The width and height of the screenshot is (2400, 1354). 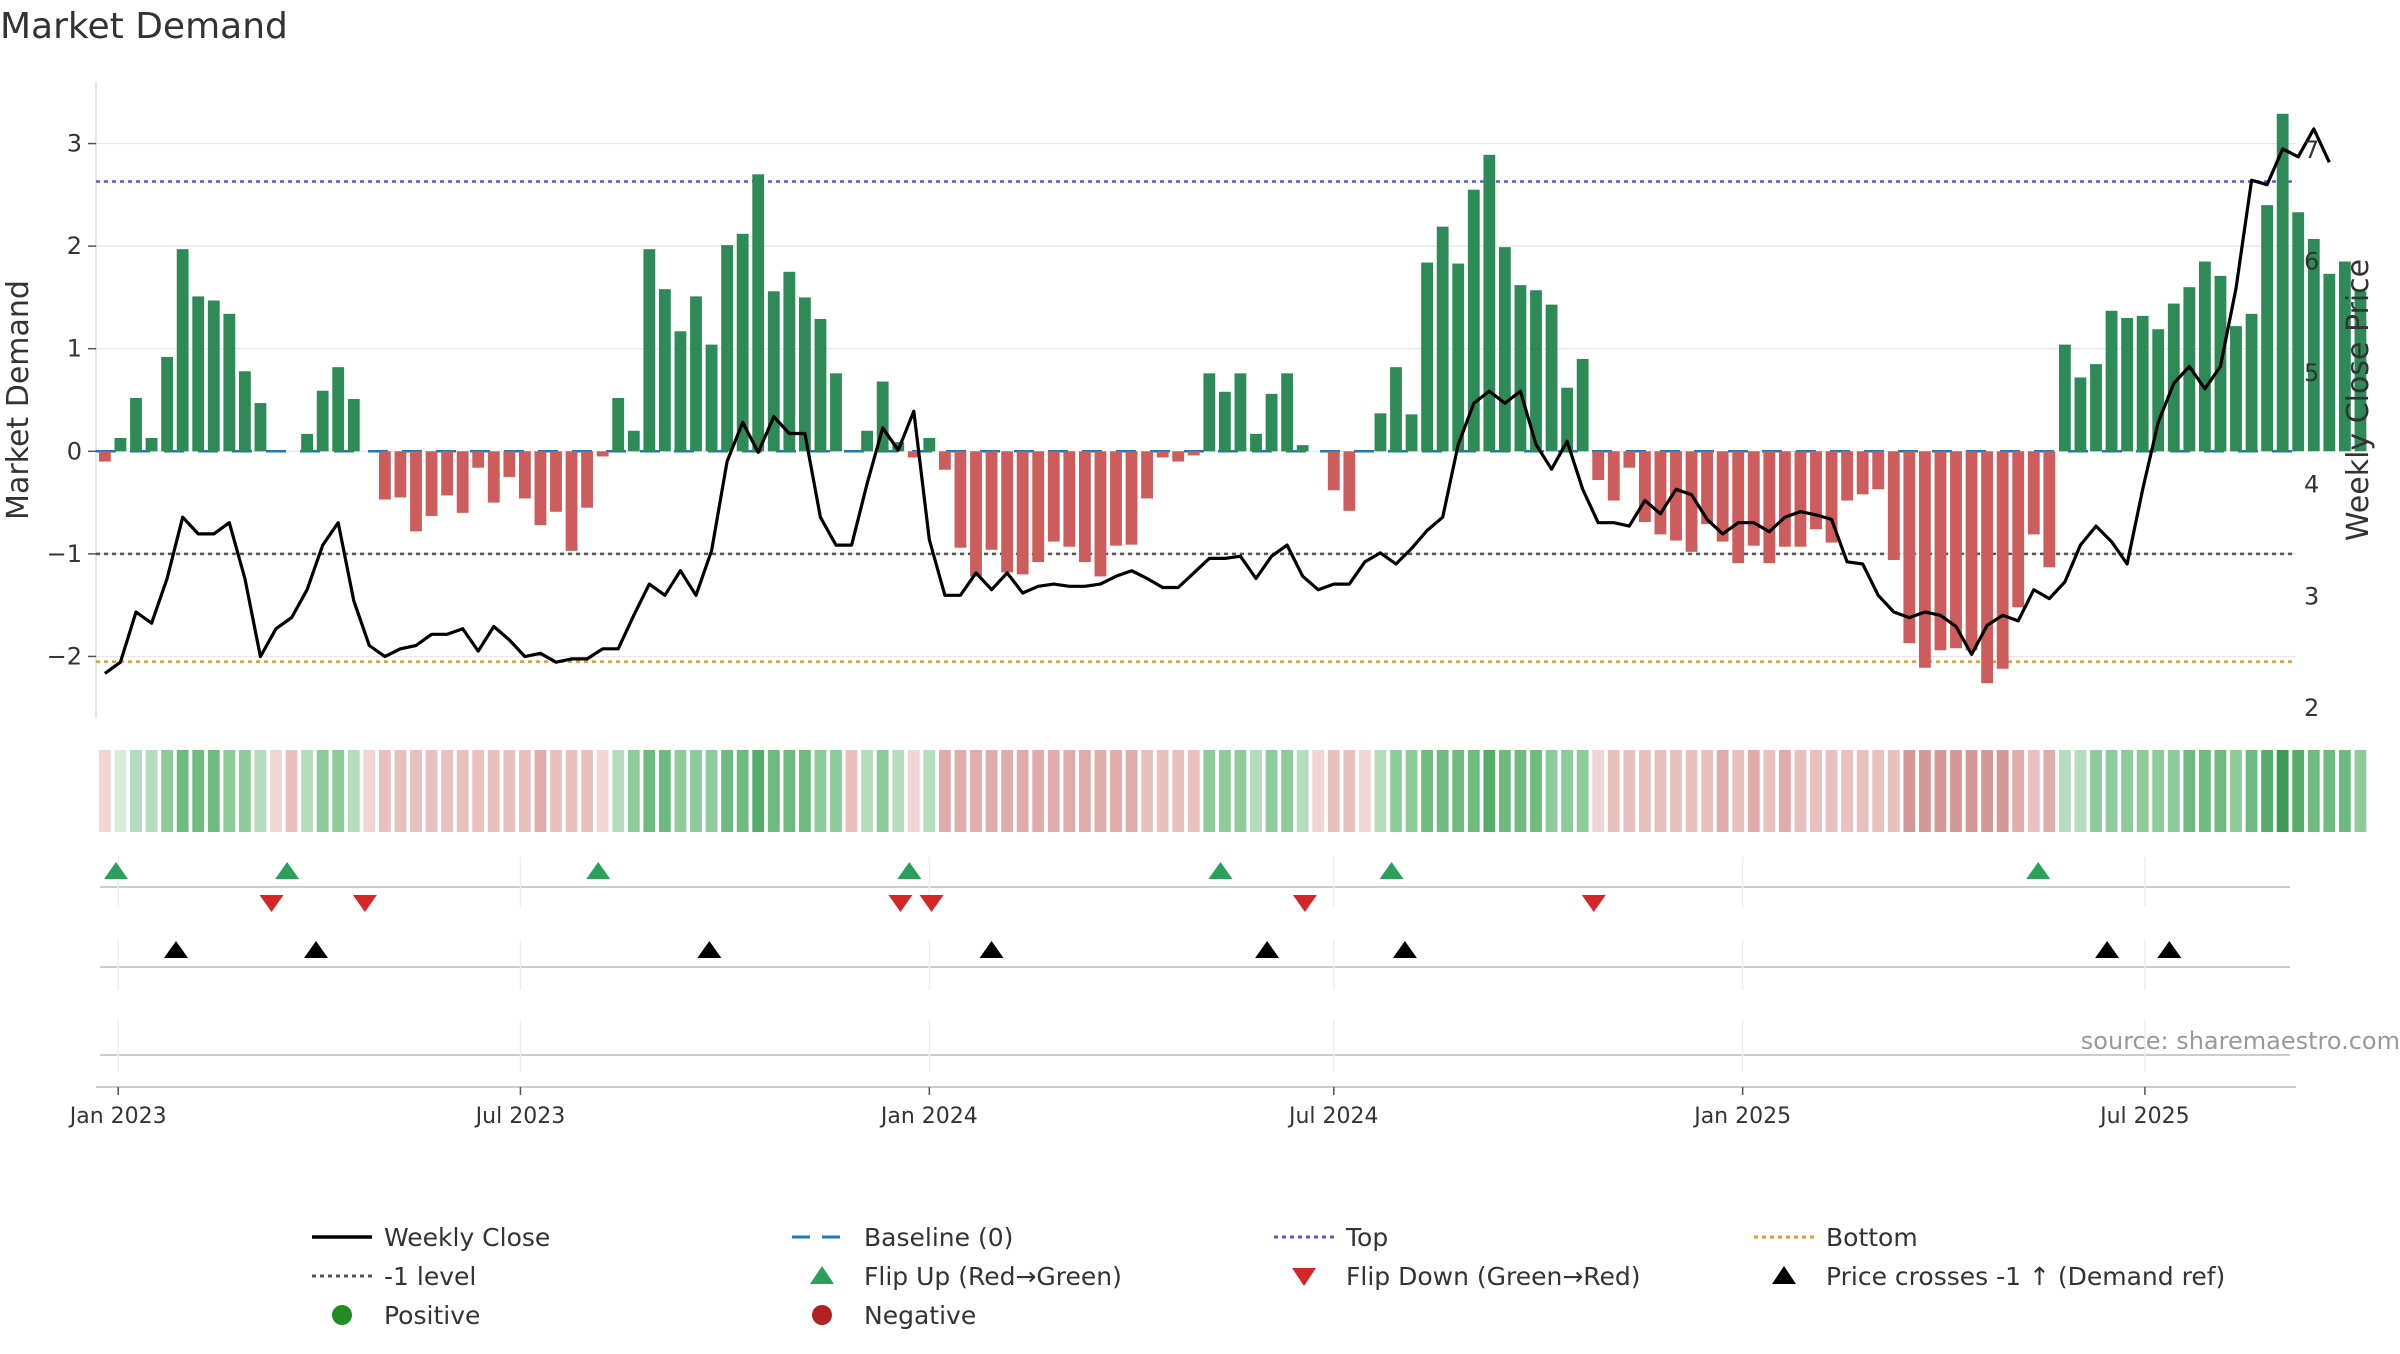 I want to click on left-tick-label: 0, so click(x=74, y=451).